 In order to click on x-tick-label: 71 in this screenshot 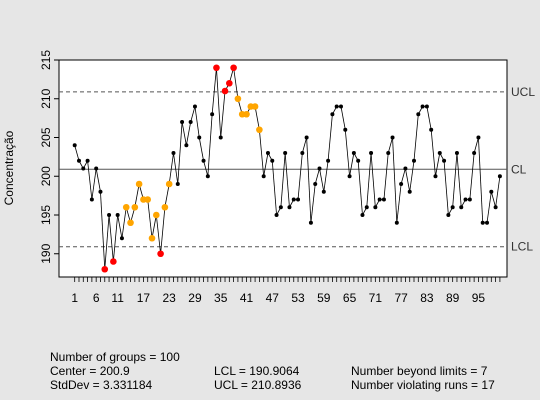, I will do `click(376, 298)`.